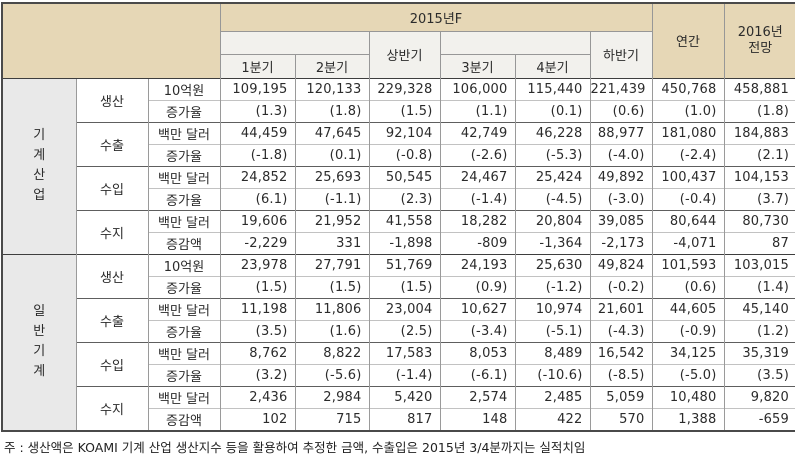 The width and height of the screenshot is (795, 456). I want to click on value-cell: (-1.2), so click(552, 286).